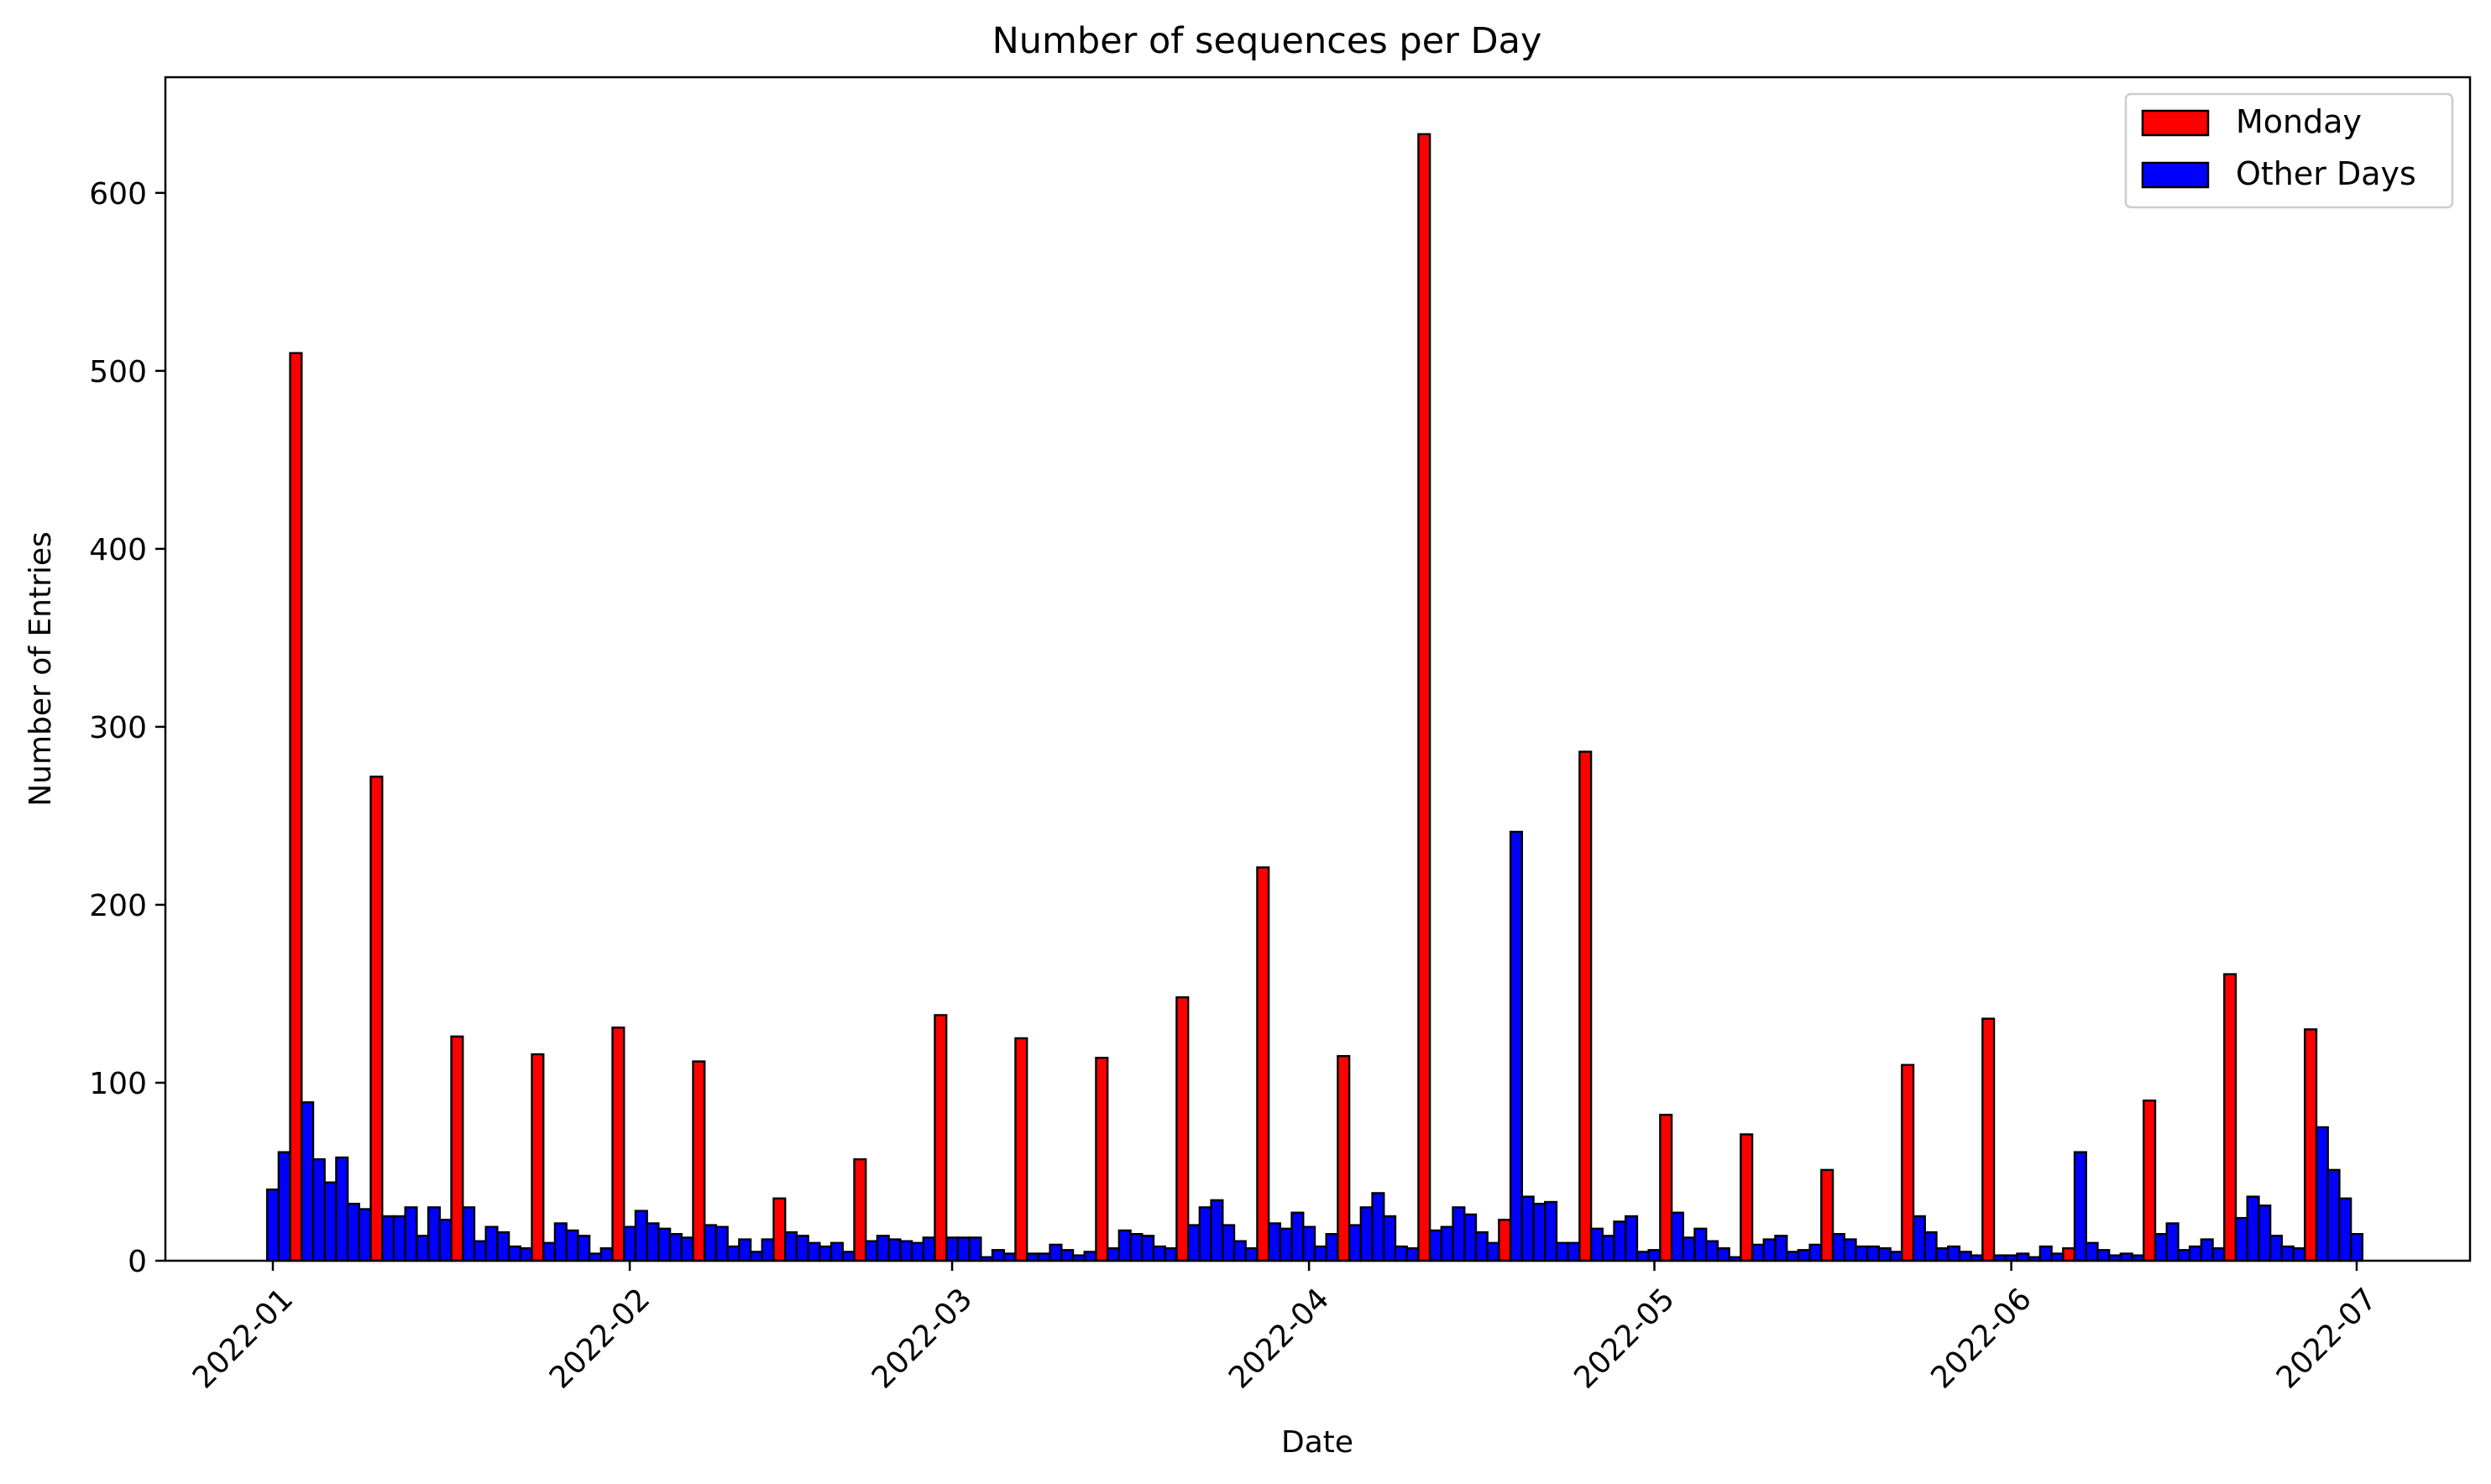 The width and height of the screenshot is (2491, 1484). Describe the element at coordinates (600, 1338) in the screenshot. I see `x-tick-label: 2022-02` at that location.